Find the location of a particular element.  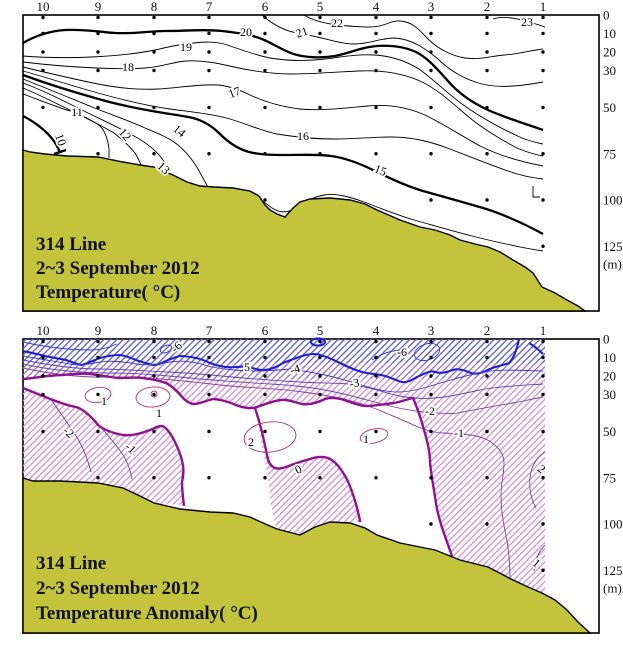

contour-10c is located at coordinates (42, 134).